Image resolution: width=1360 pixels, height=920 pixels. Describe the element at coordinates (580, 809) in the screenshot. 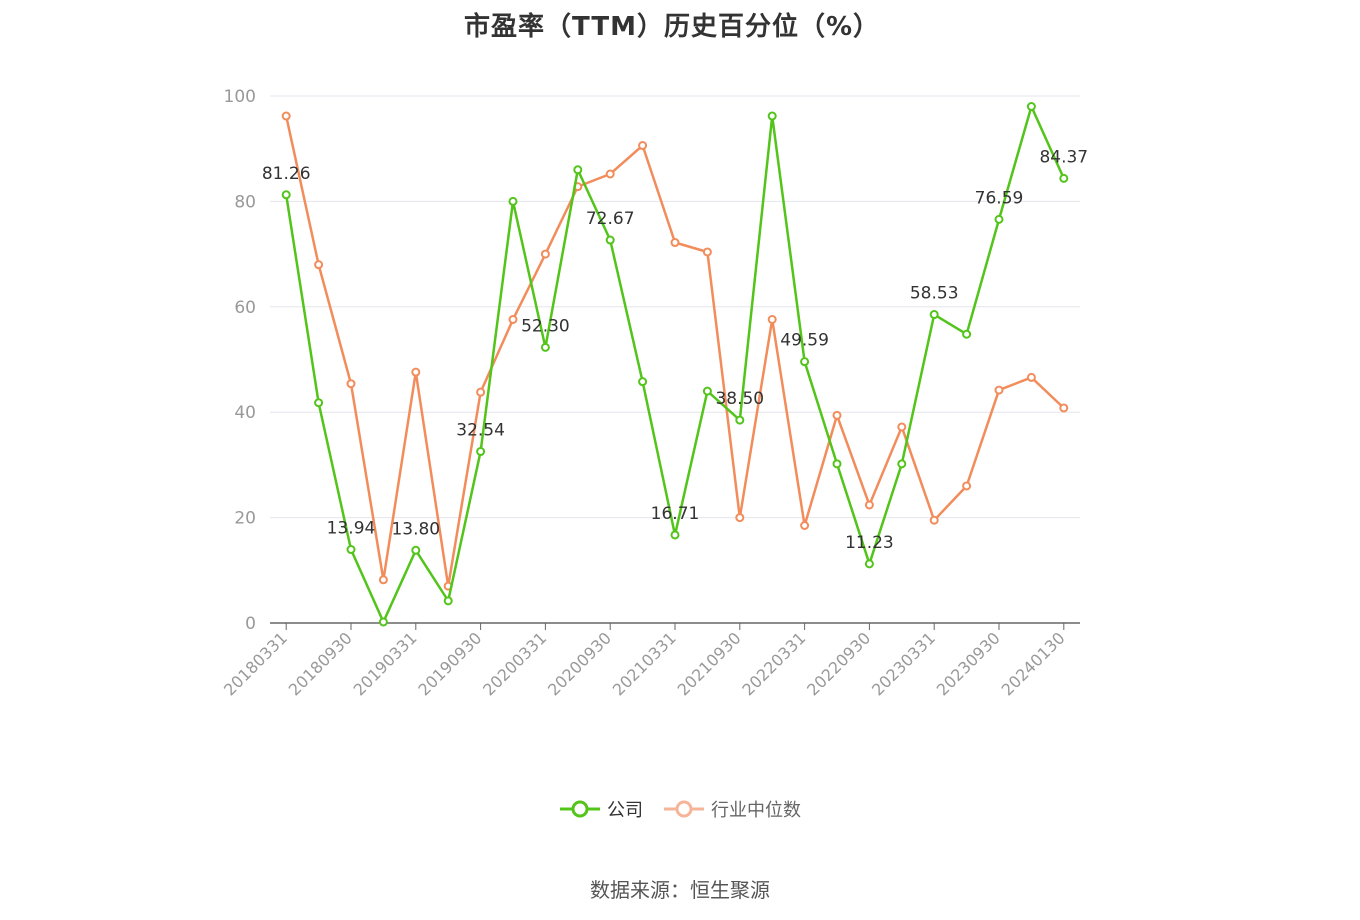

I see `legend-company-marker-icon` at that location.